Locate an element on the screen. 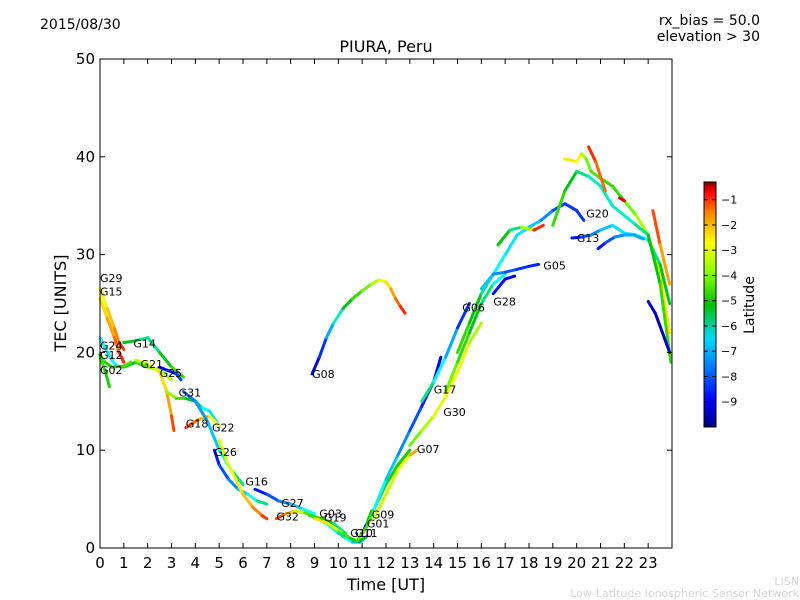 Image resolution: width=800 pixels, height=600 pixels. x-tick-label: 9 is located at coordinates (315, 563).